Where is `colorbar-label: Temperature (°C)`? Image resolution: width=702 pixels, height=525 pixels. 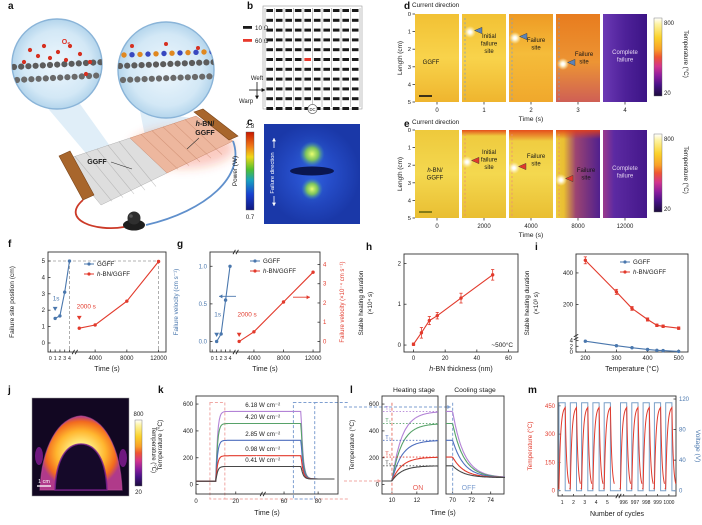
colorbar-label: Temperature (°C) is located at coordinates (685, 170).